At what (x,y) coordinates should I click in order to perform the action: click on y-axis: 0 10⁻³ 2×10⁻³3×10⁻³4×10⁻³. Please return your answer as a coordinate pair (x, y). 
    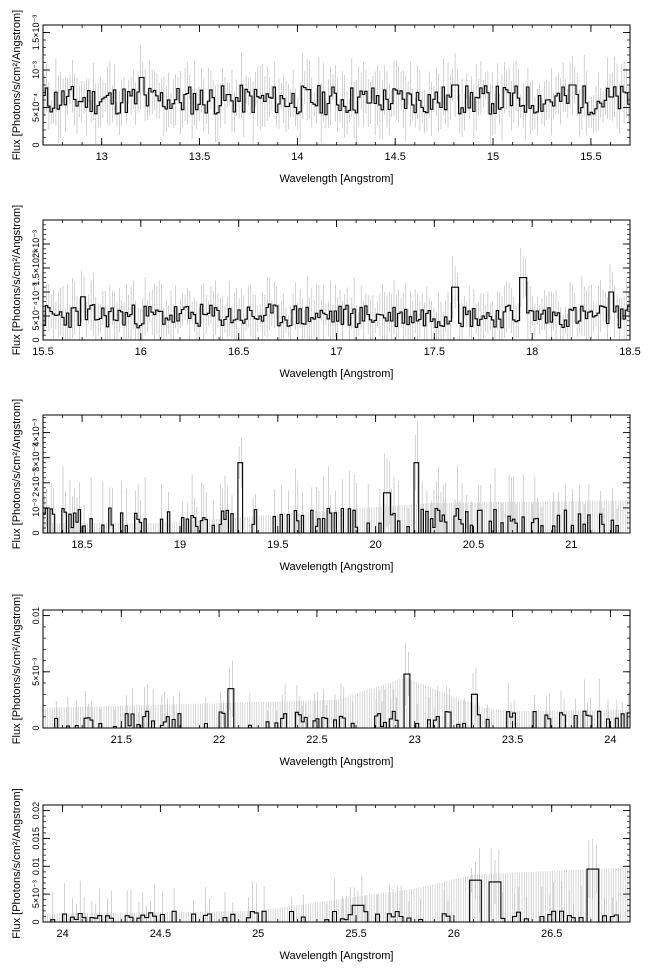
    Looking at the image, I should click on (330, 476).